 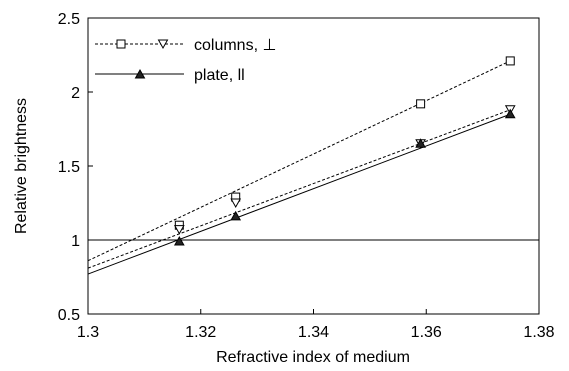 I want to click on x-tick-label: 1.38, so click(x=538, y=332).